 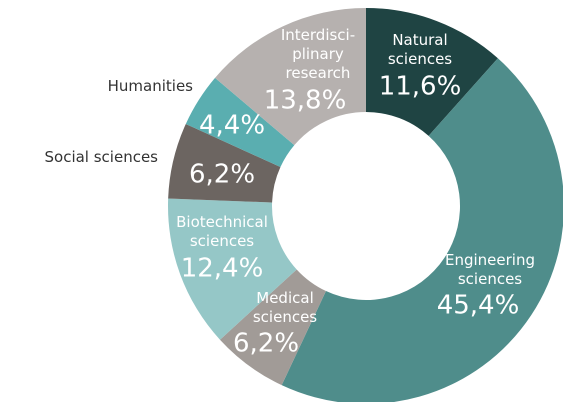 I want to click on slice-name: Interdisci-plinary research, so click(x=318, y=54).